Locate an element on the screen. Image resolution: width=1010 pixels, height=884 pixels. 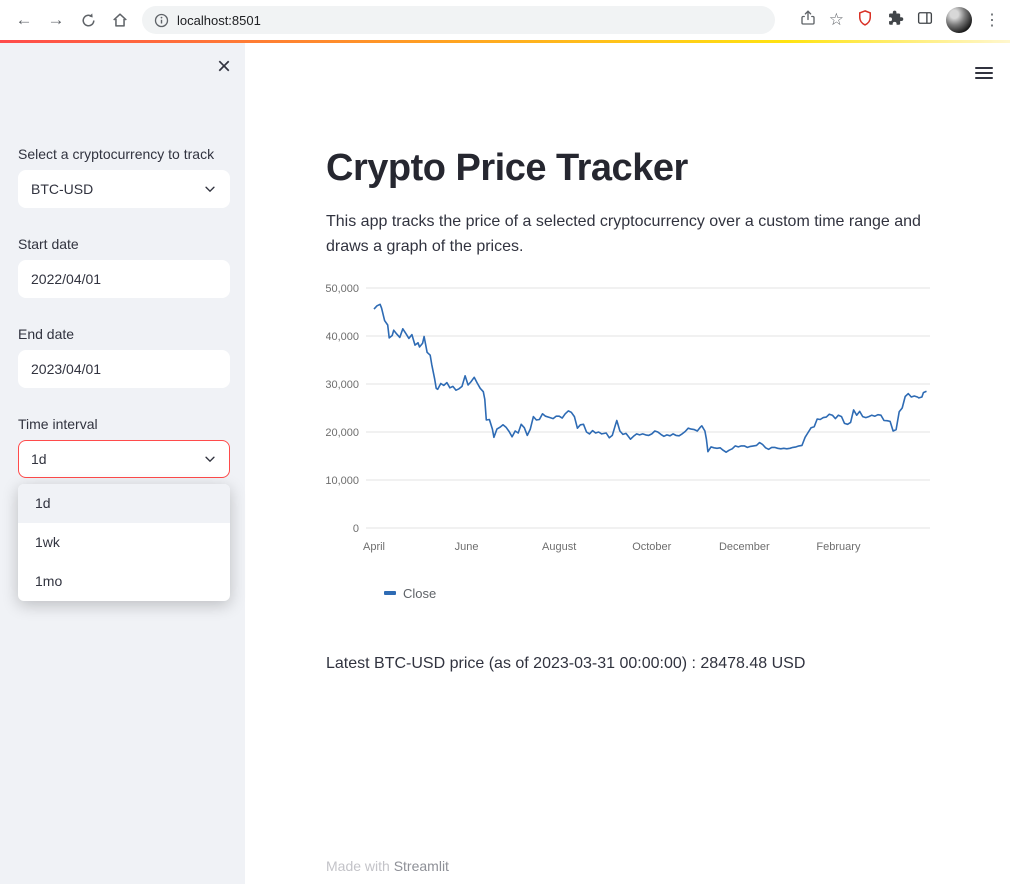
chart-legend: Close is located at coordinates (659, 593).